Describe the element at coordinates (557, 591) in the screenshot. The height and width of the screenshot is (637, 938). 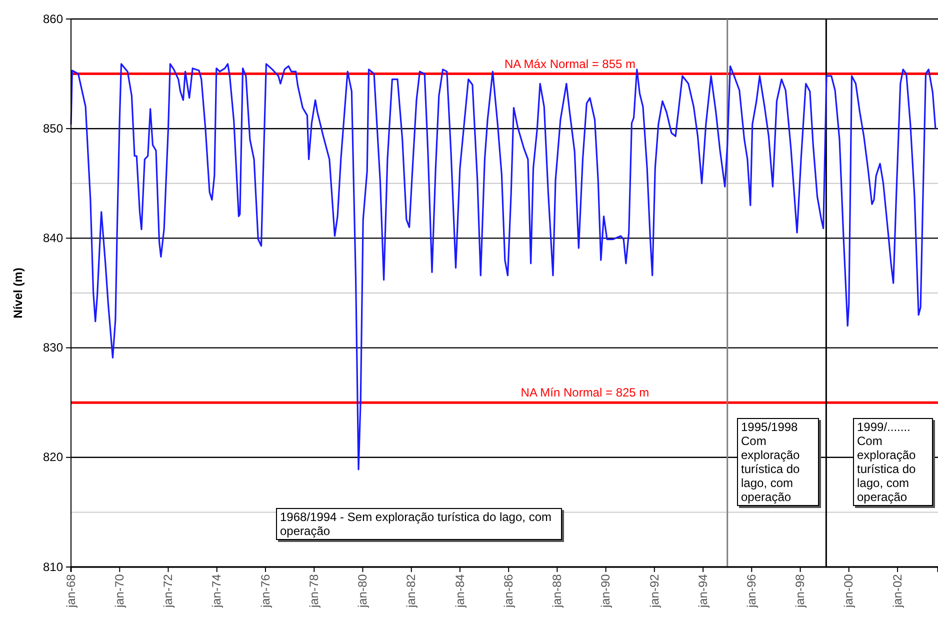
I see `x-tick-label: jan-88` at that location.